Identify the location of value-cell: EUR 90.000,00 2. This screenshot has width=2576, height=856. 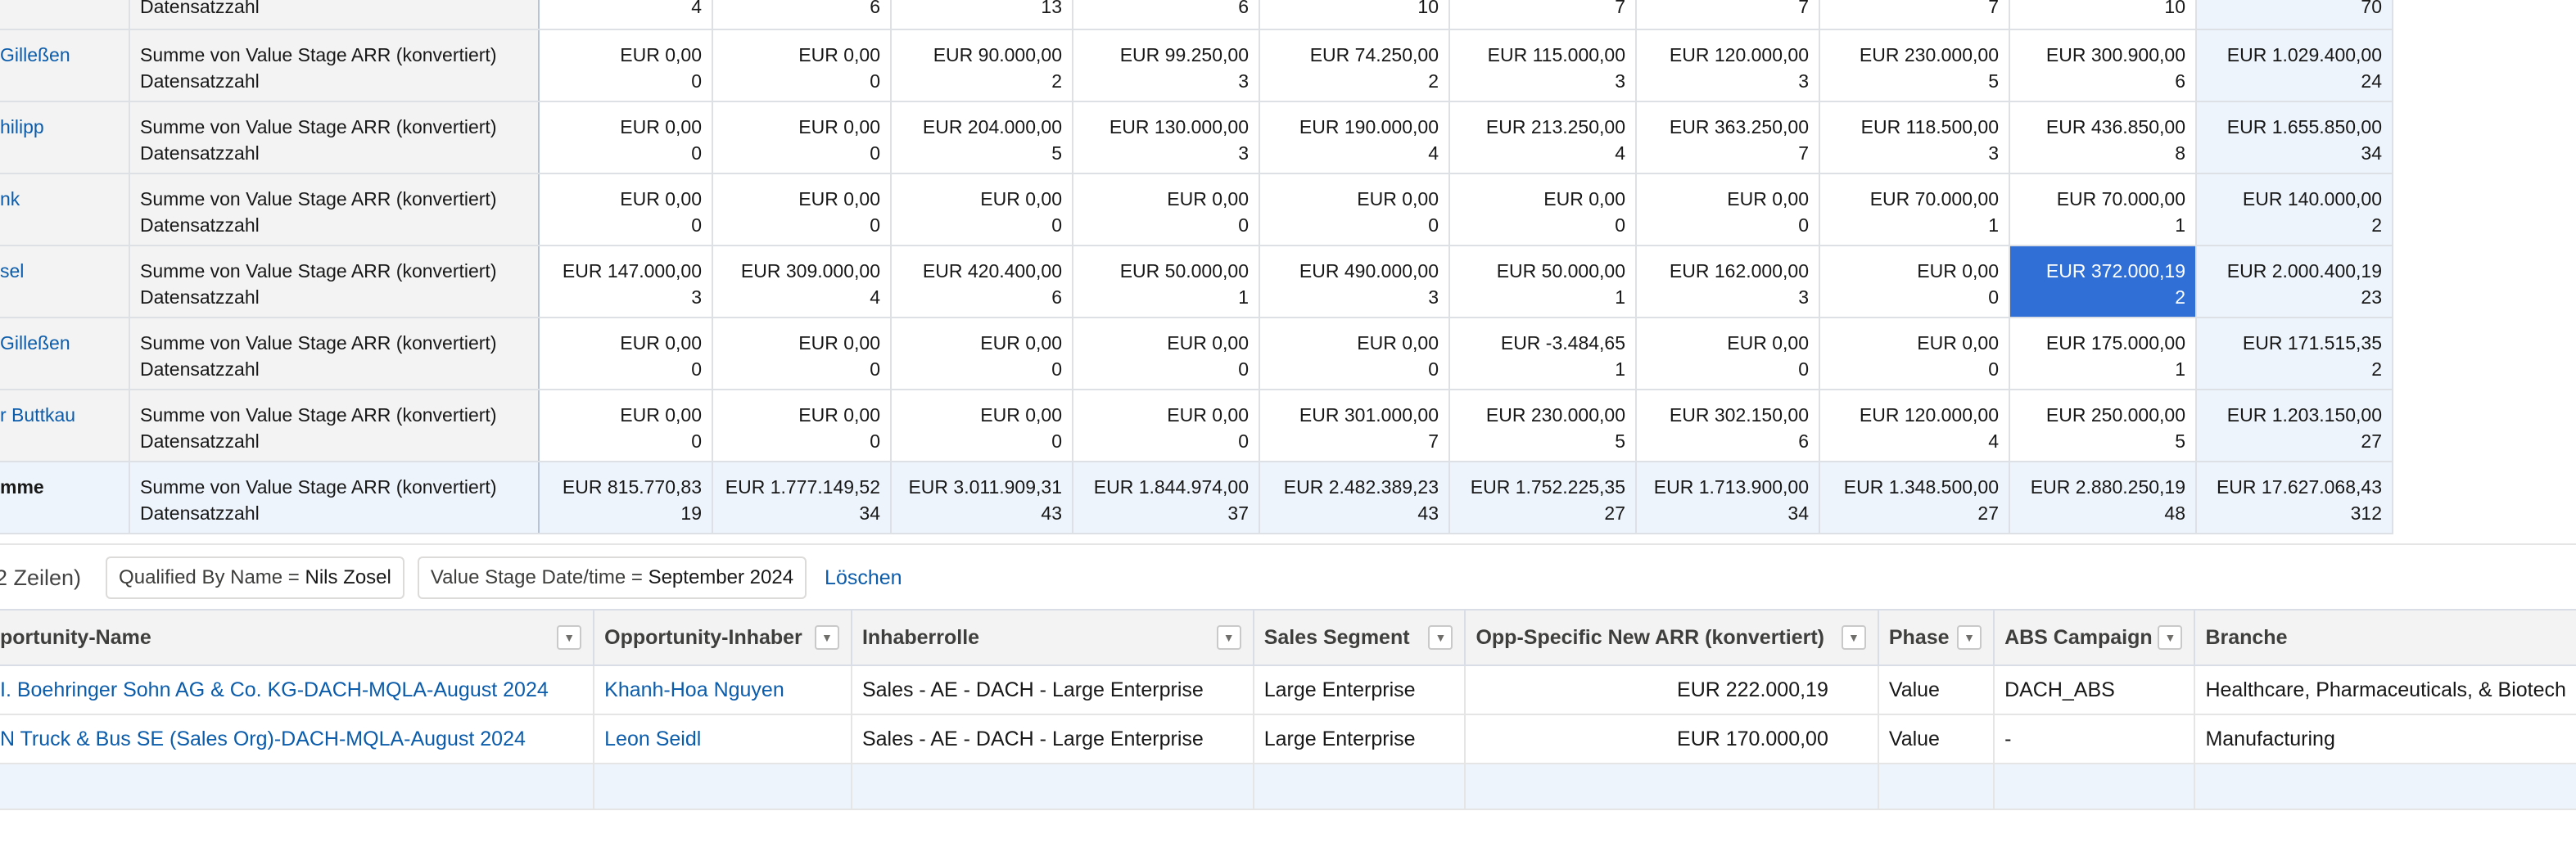
(982, 65).